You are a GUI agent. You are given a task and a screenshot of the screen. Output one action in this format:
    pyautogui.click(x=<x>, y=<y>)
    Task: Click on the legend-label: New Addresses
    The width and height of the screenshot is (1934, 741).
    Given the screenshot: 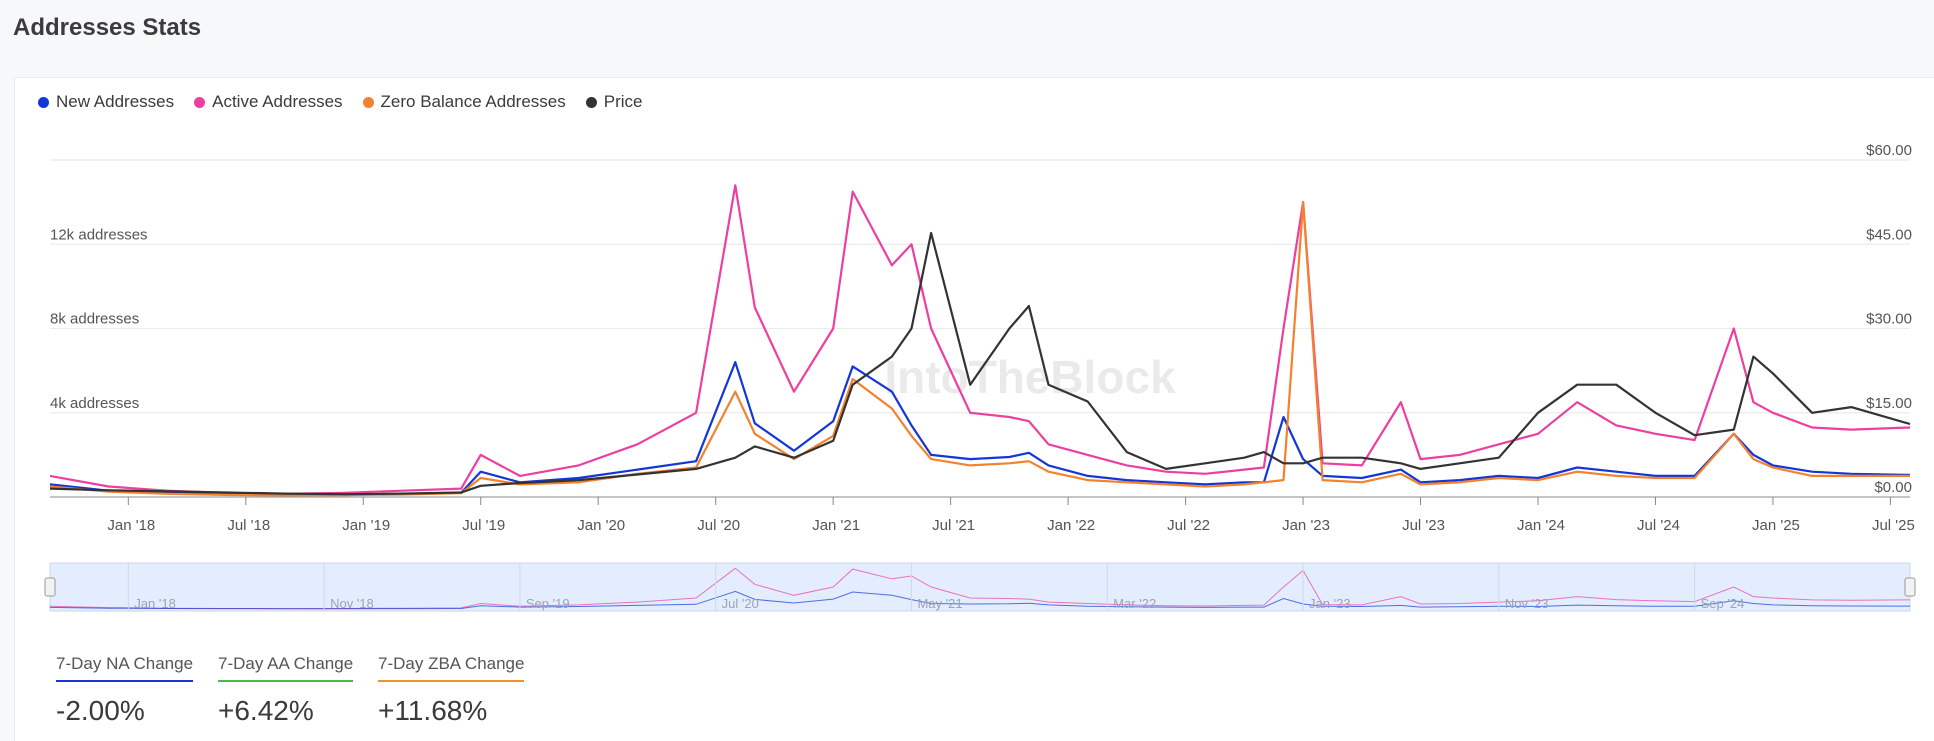 What is the action you would take?
    pyautogui.click(x=115, y=101)
    